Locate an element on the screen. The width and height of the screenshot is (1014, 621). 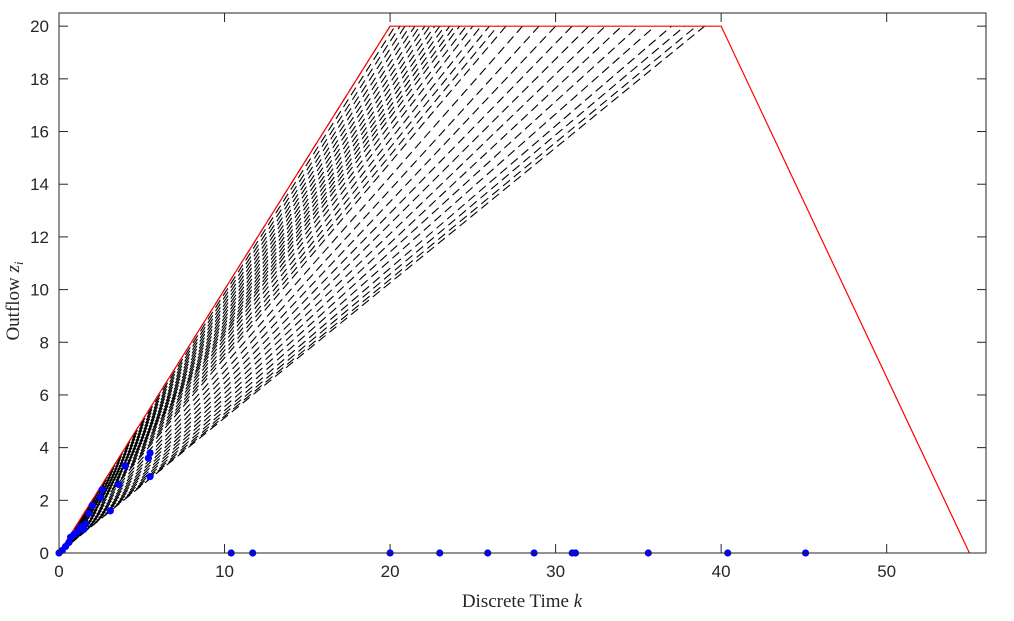
y-tick-label: 2 is located at coordinates (44, 500).